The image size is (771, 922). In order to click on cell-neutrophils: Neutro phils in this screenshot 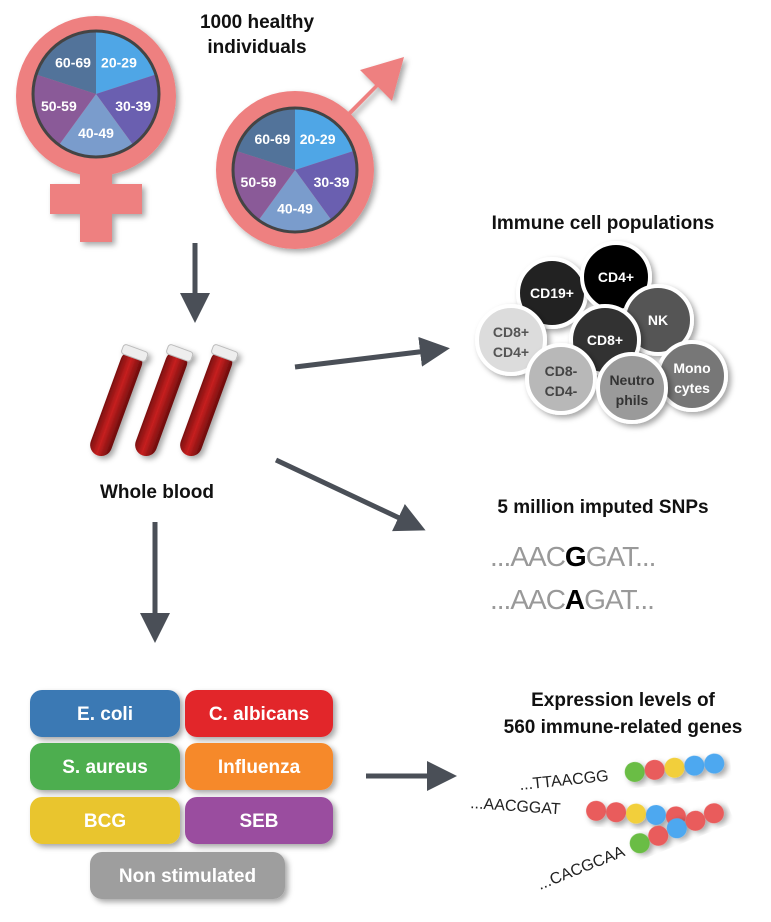, I will do `click(632, 388)`.